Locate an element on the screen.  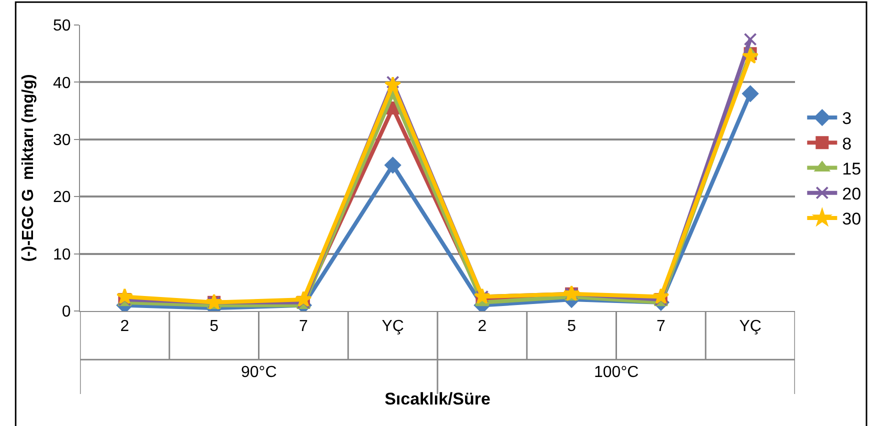
y-tick-label: 40 is located at coordinates (62, 83).